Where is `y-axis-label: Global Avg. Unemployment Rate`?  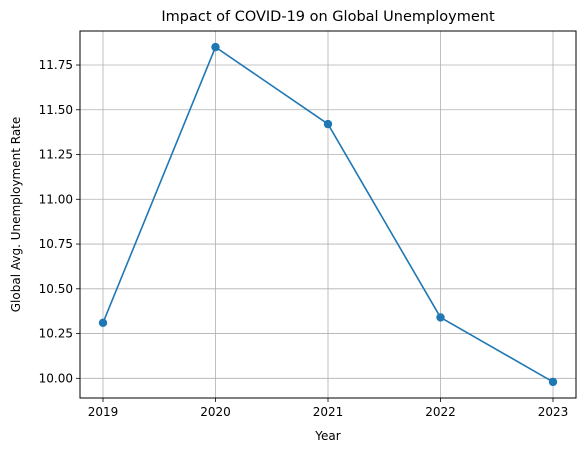
y-axis-label: Global Avg. Unemployment Rate is located at coordinates (16, 215).